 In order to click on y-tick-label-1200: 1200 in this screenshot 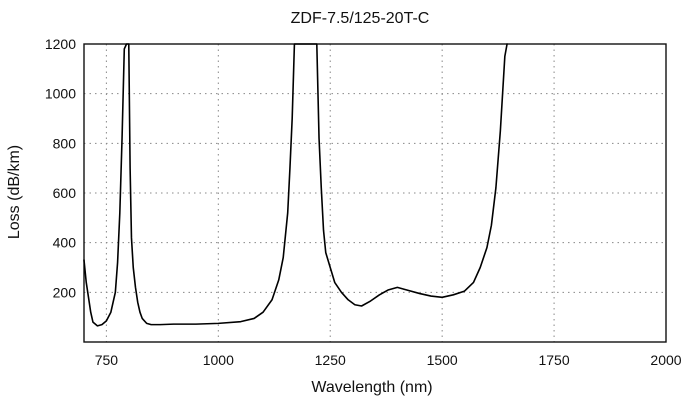, I will do `click(60, 44)`.